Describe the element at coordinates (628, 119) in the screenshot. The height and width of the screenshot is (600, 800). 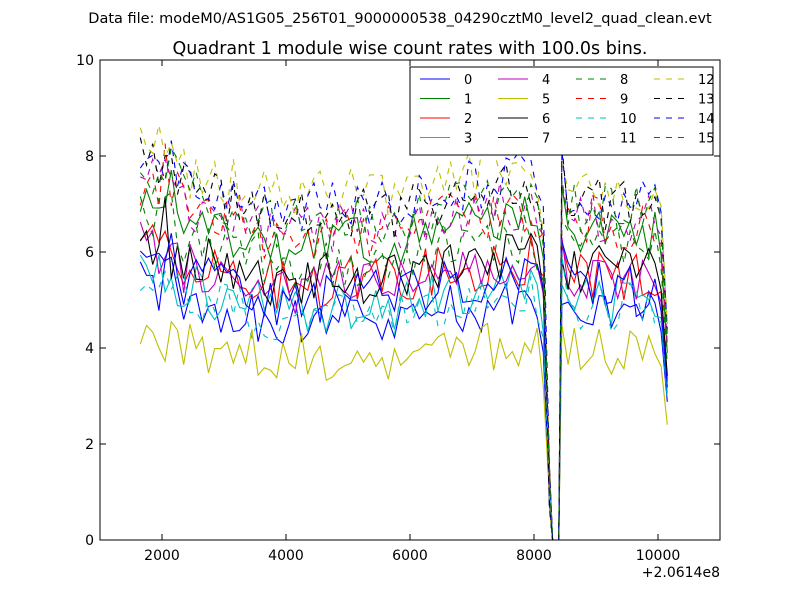
I see `legend-label-10: 10` at that location.